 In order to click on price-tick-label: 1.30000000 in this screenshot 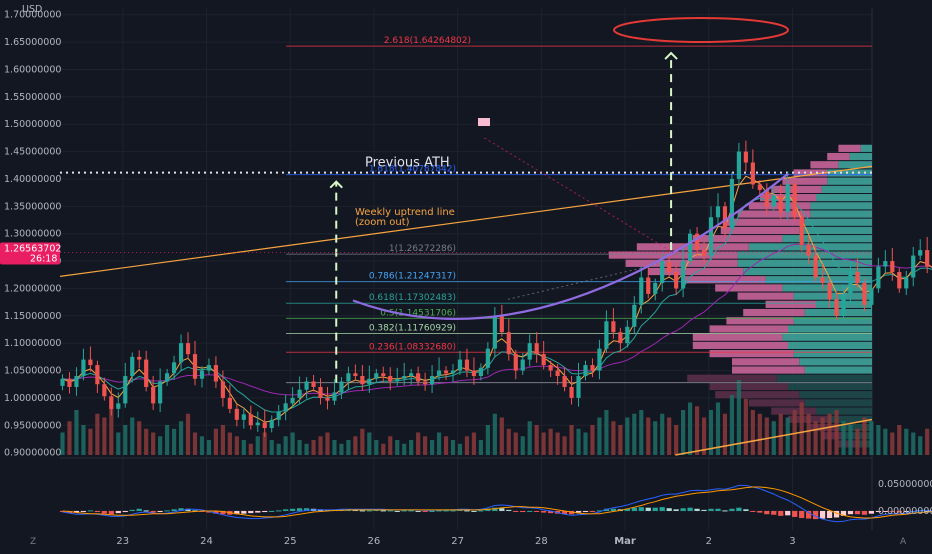, I will do `click(32, 234)`.